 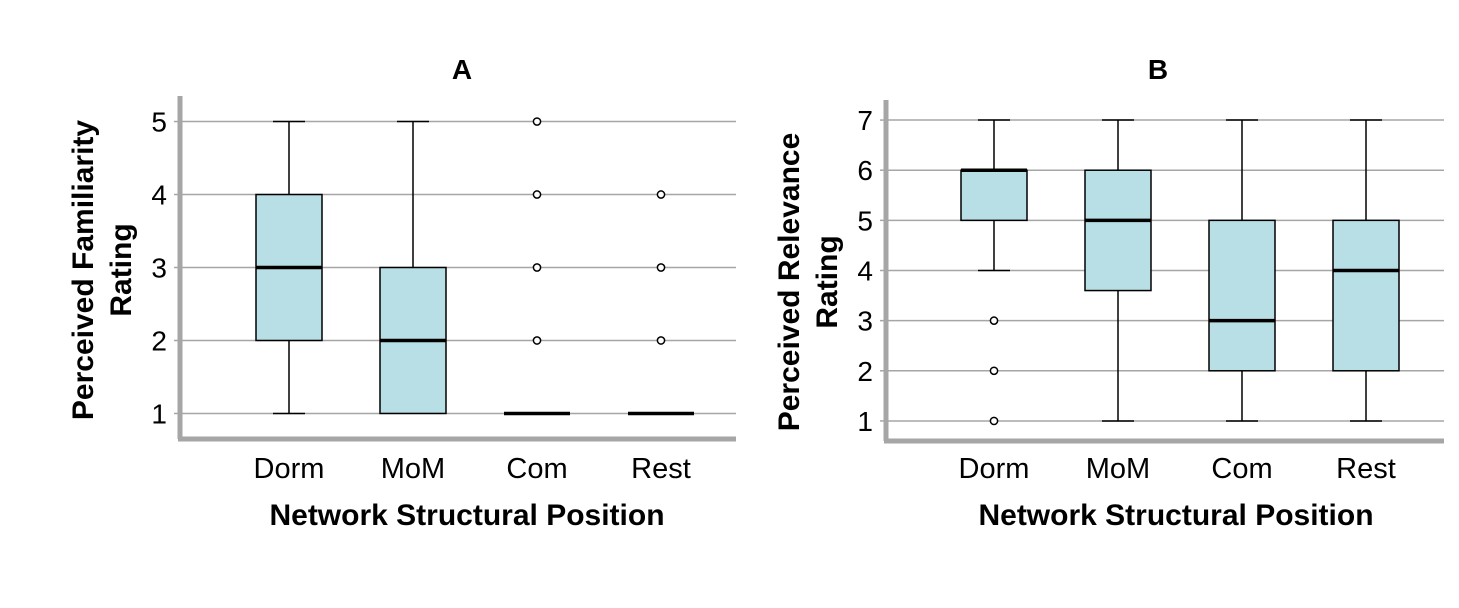 I want to click on panel-b-category-label-com: Com, so click(x=1241, y=469).